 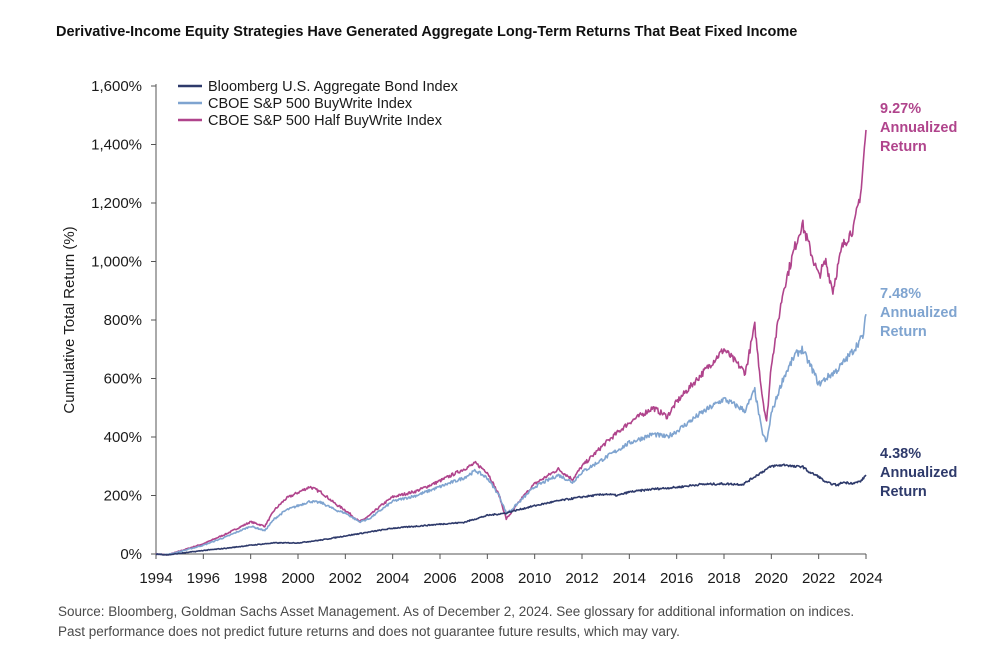 I want to click on x-tick-label: 1998, so click(x=250, y=578).